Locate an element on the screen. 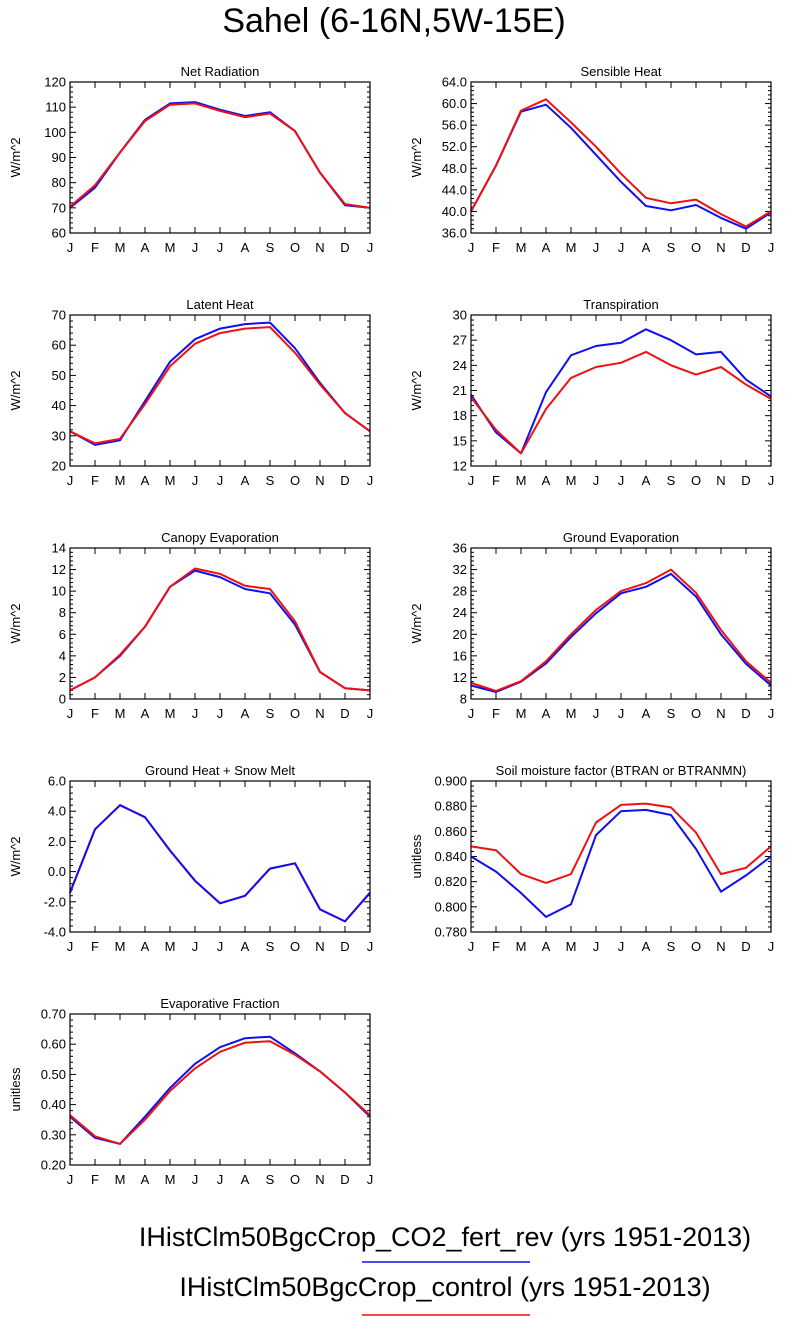  y-tick-label: 10 is located at coordinates (59, 591).